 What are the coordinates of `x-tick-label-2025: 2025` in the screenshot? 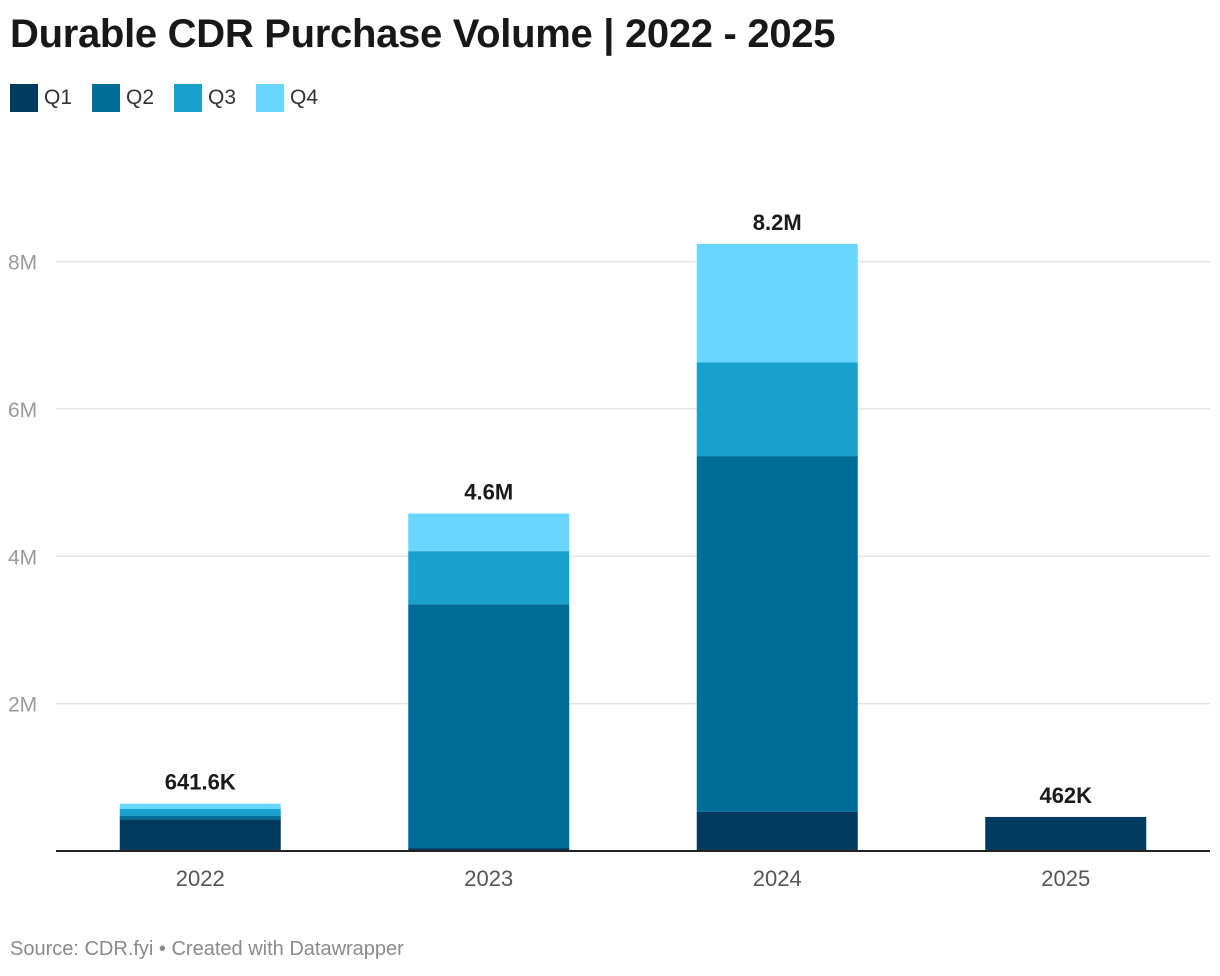 It's located at (1065, 878).